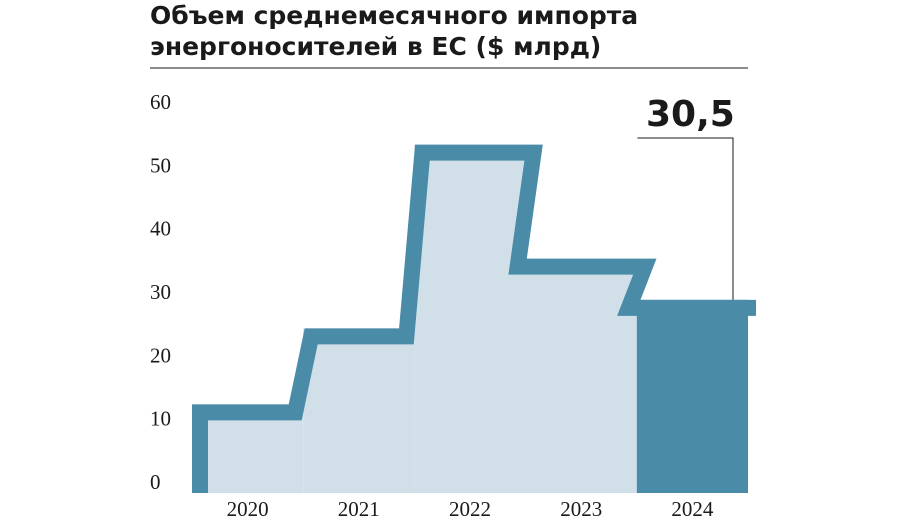  I want to click on x-tick-label: 2021, so click(359, 509).